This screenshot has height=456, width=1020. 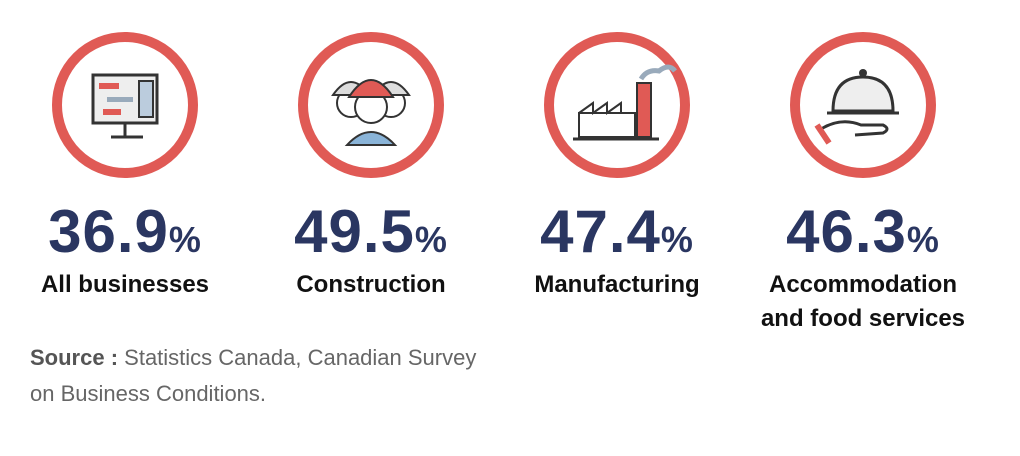 I want to click on item: 47.4% Manufacturing, so click(x=617, y=166).